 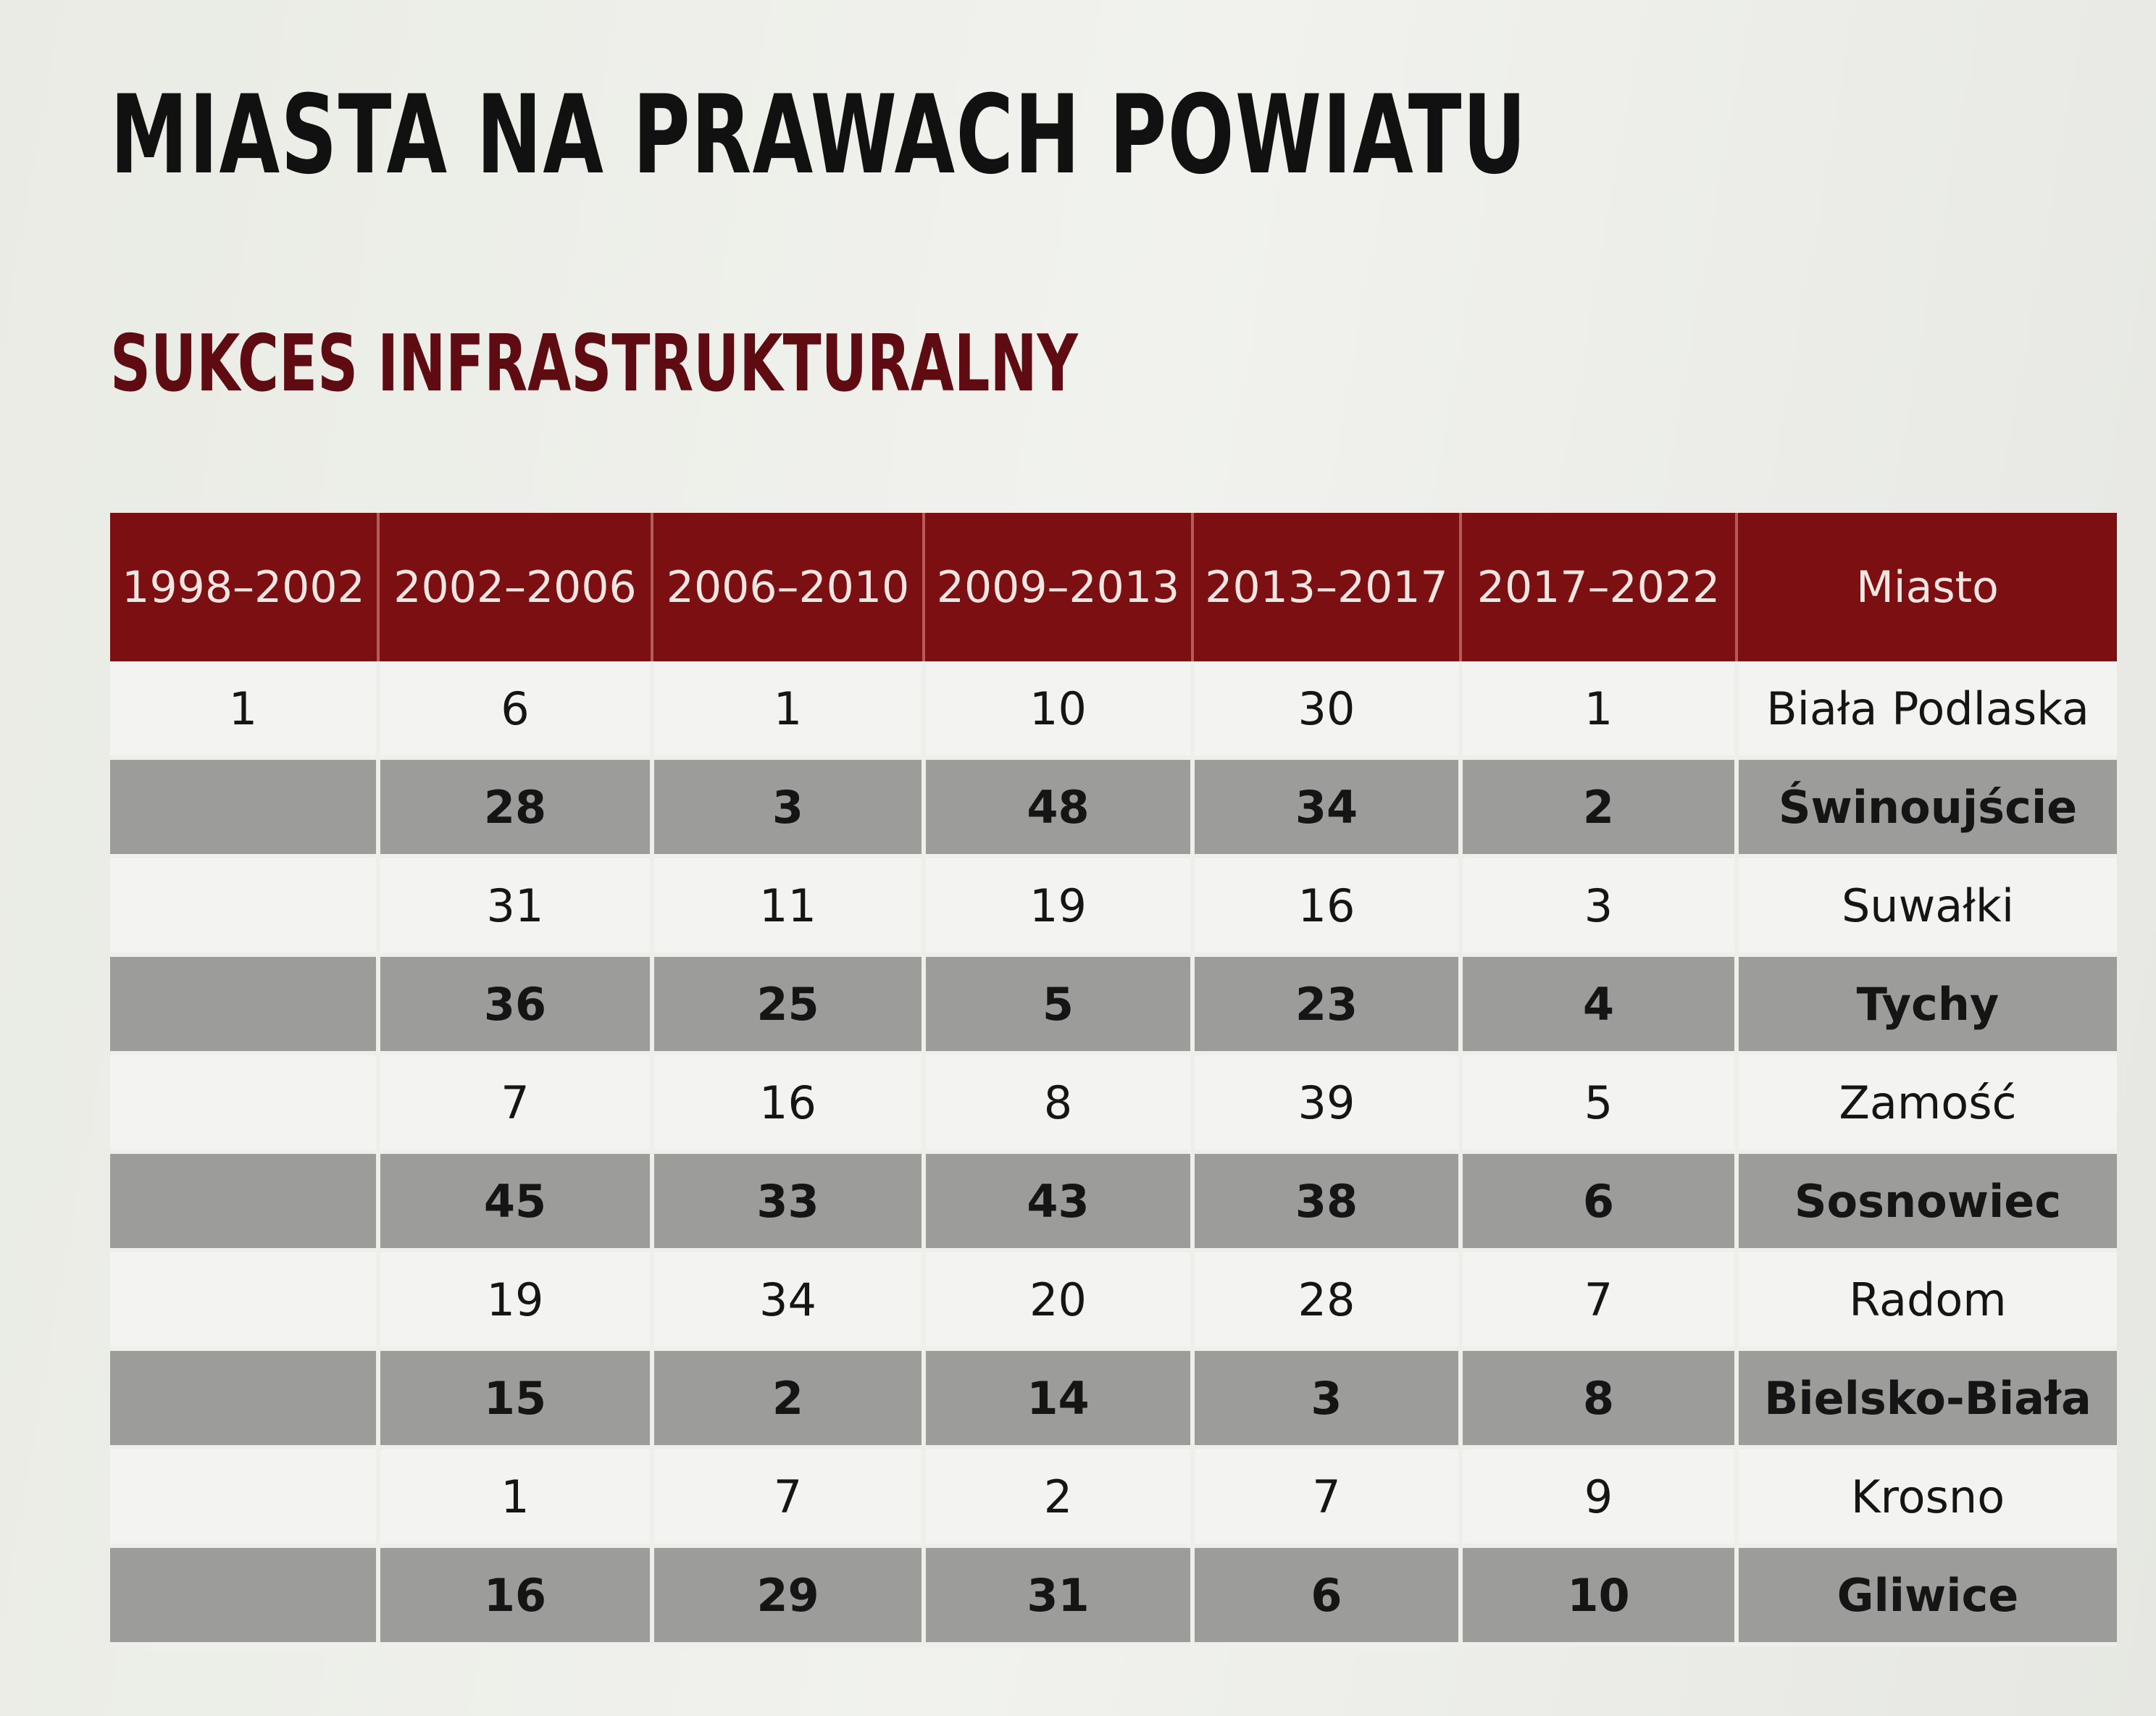 I want to click on rank-cell: 39, so click(x=1327, y=1102).